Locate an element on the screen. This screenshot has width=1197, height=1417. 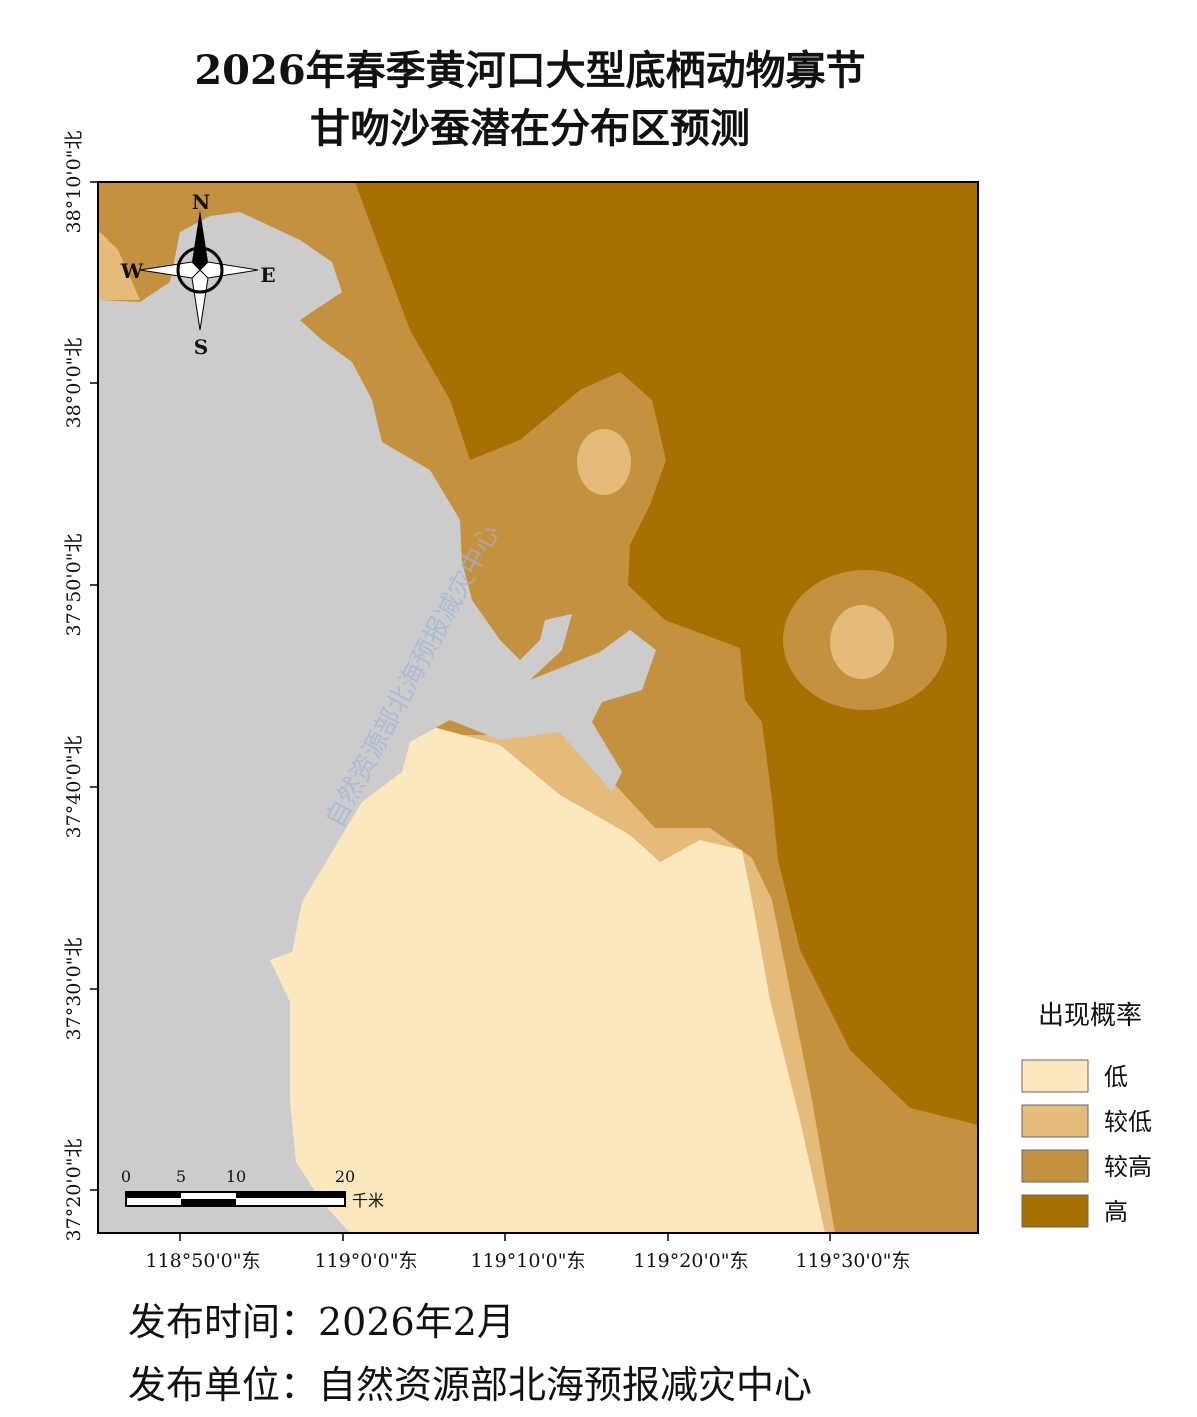
scale-unit: 千米 is located at coordinates (368, 1200).